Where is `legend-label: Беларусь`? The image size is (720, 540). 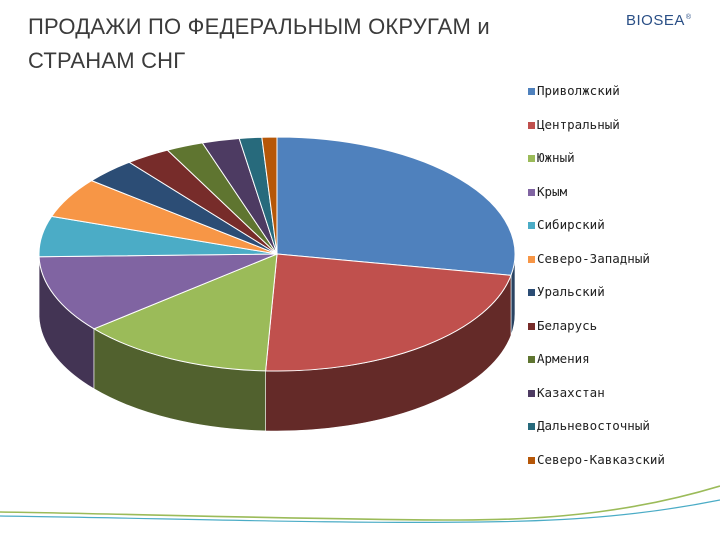 legend-label: Беларусь is located at coordinates (567, 325).